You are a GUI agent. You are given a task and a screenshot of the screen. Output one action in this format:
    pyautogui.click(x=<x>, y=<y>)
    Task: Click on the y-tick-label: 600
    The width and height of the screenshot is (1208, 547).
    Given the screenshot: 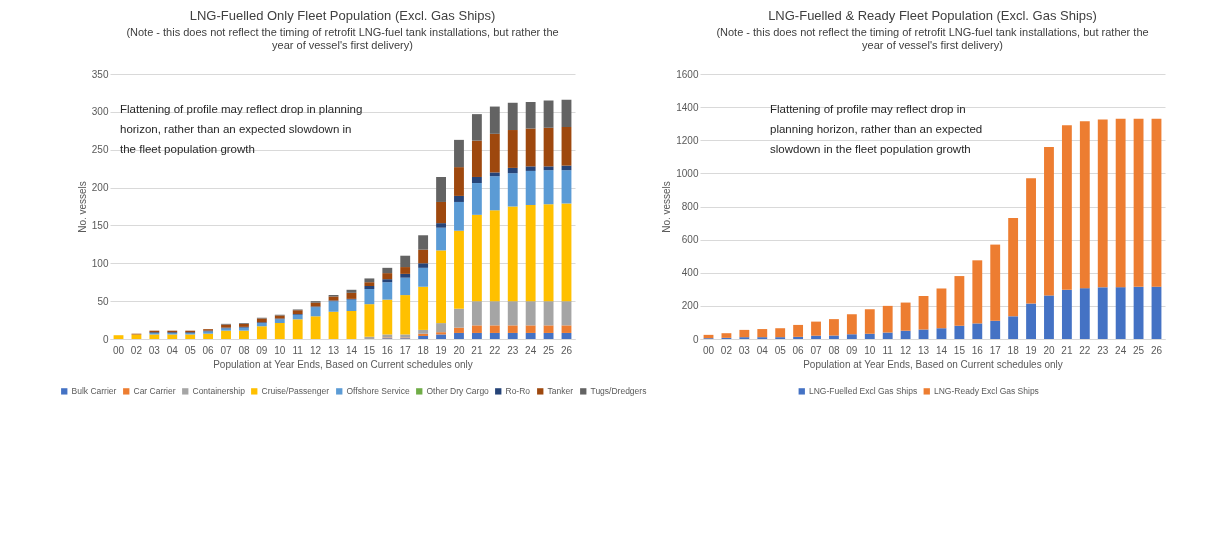 What is the action you would take?
    pyautogui.click(x=690, y=240)
    